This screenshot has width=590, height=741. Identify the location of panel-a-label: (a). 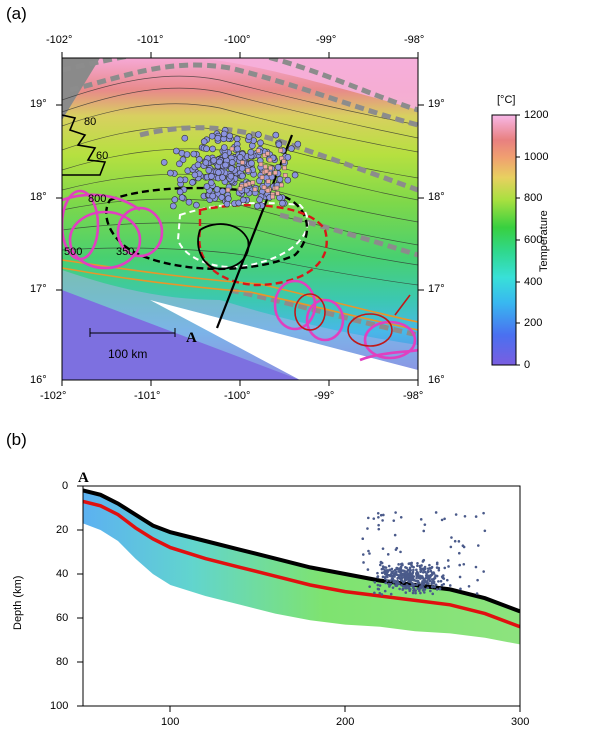
(16, 13).